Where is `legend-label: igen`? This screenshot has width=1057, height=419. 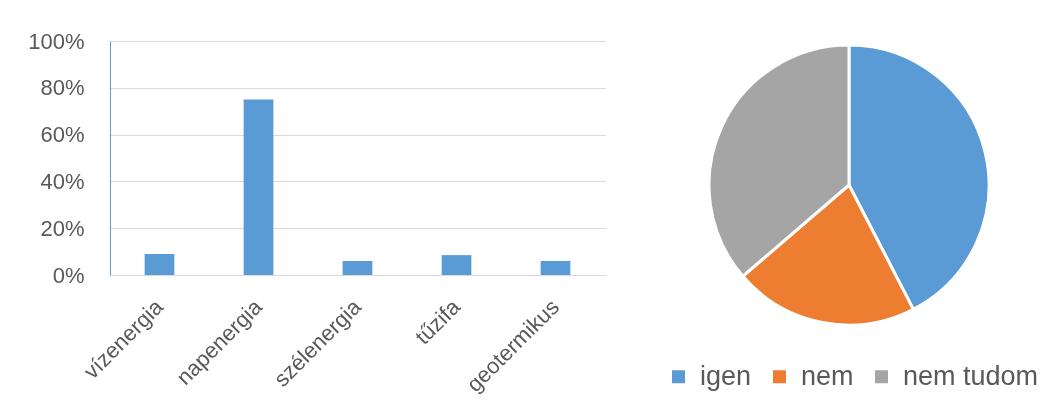 legend-label: igen is located at coordinates (726, 375).